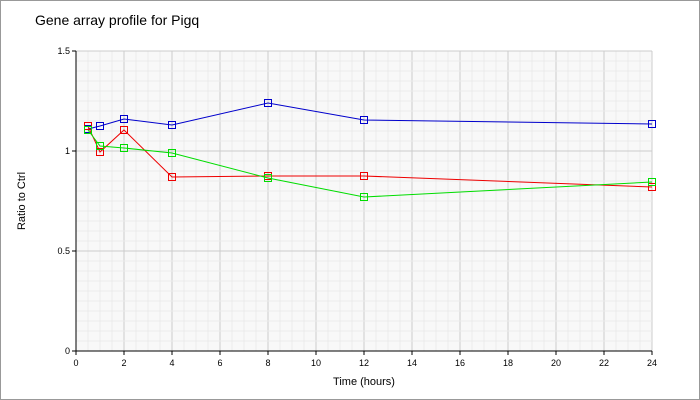 The width and height of the screenshot is (700, 400). What do you see at coordinates (364, 363) in the screenshot?
I see `x-tick-label: 12` at bounding box center [364, 363].